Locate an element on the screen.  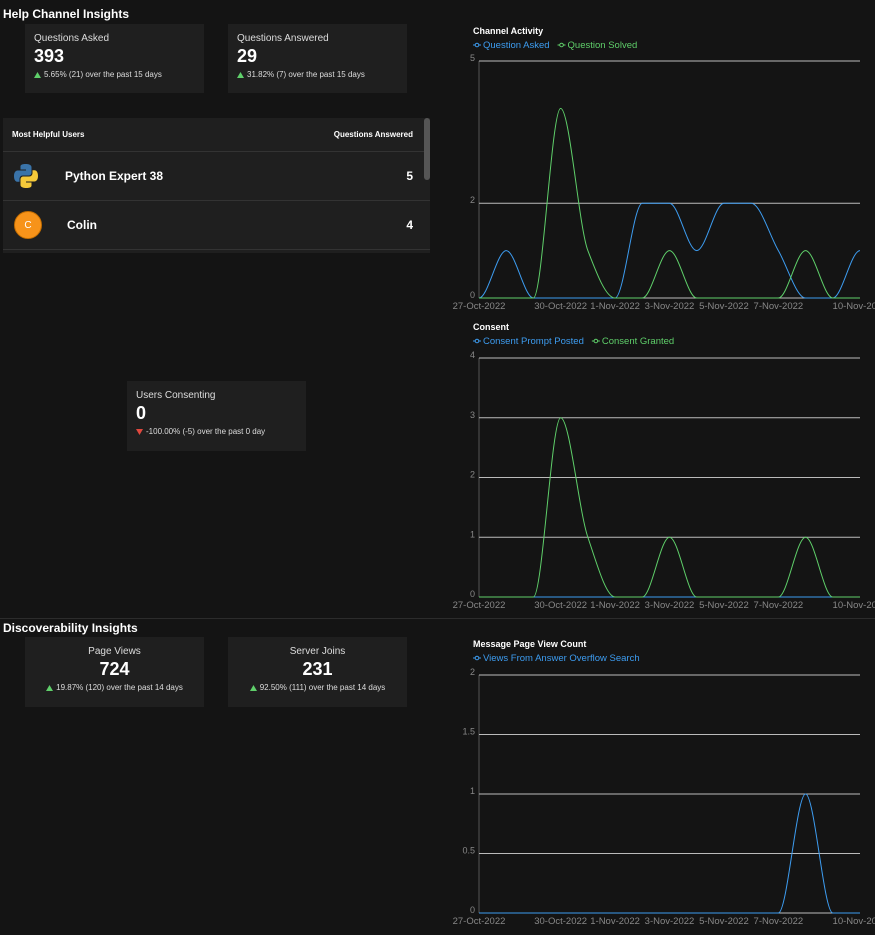
table-header: Most Helpful Users Questions Answered is located at coordinates (216, 135).